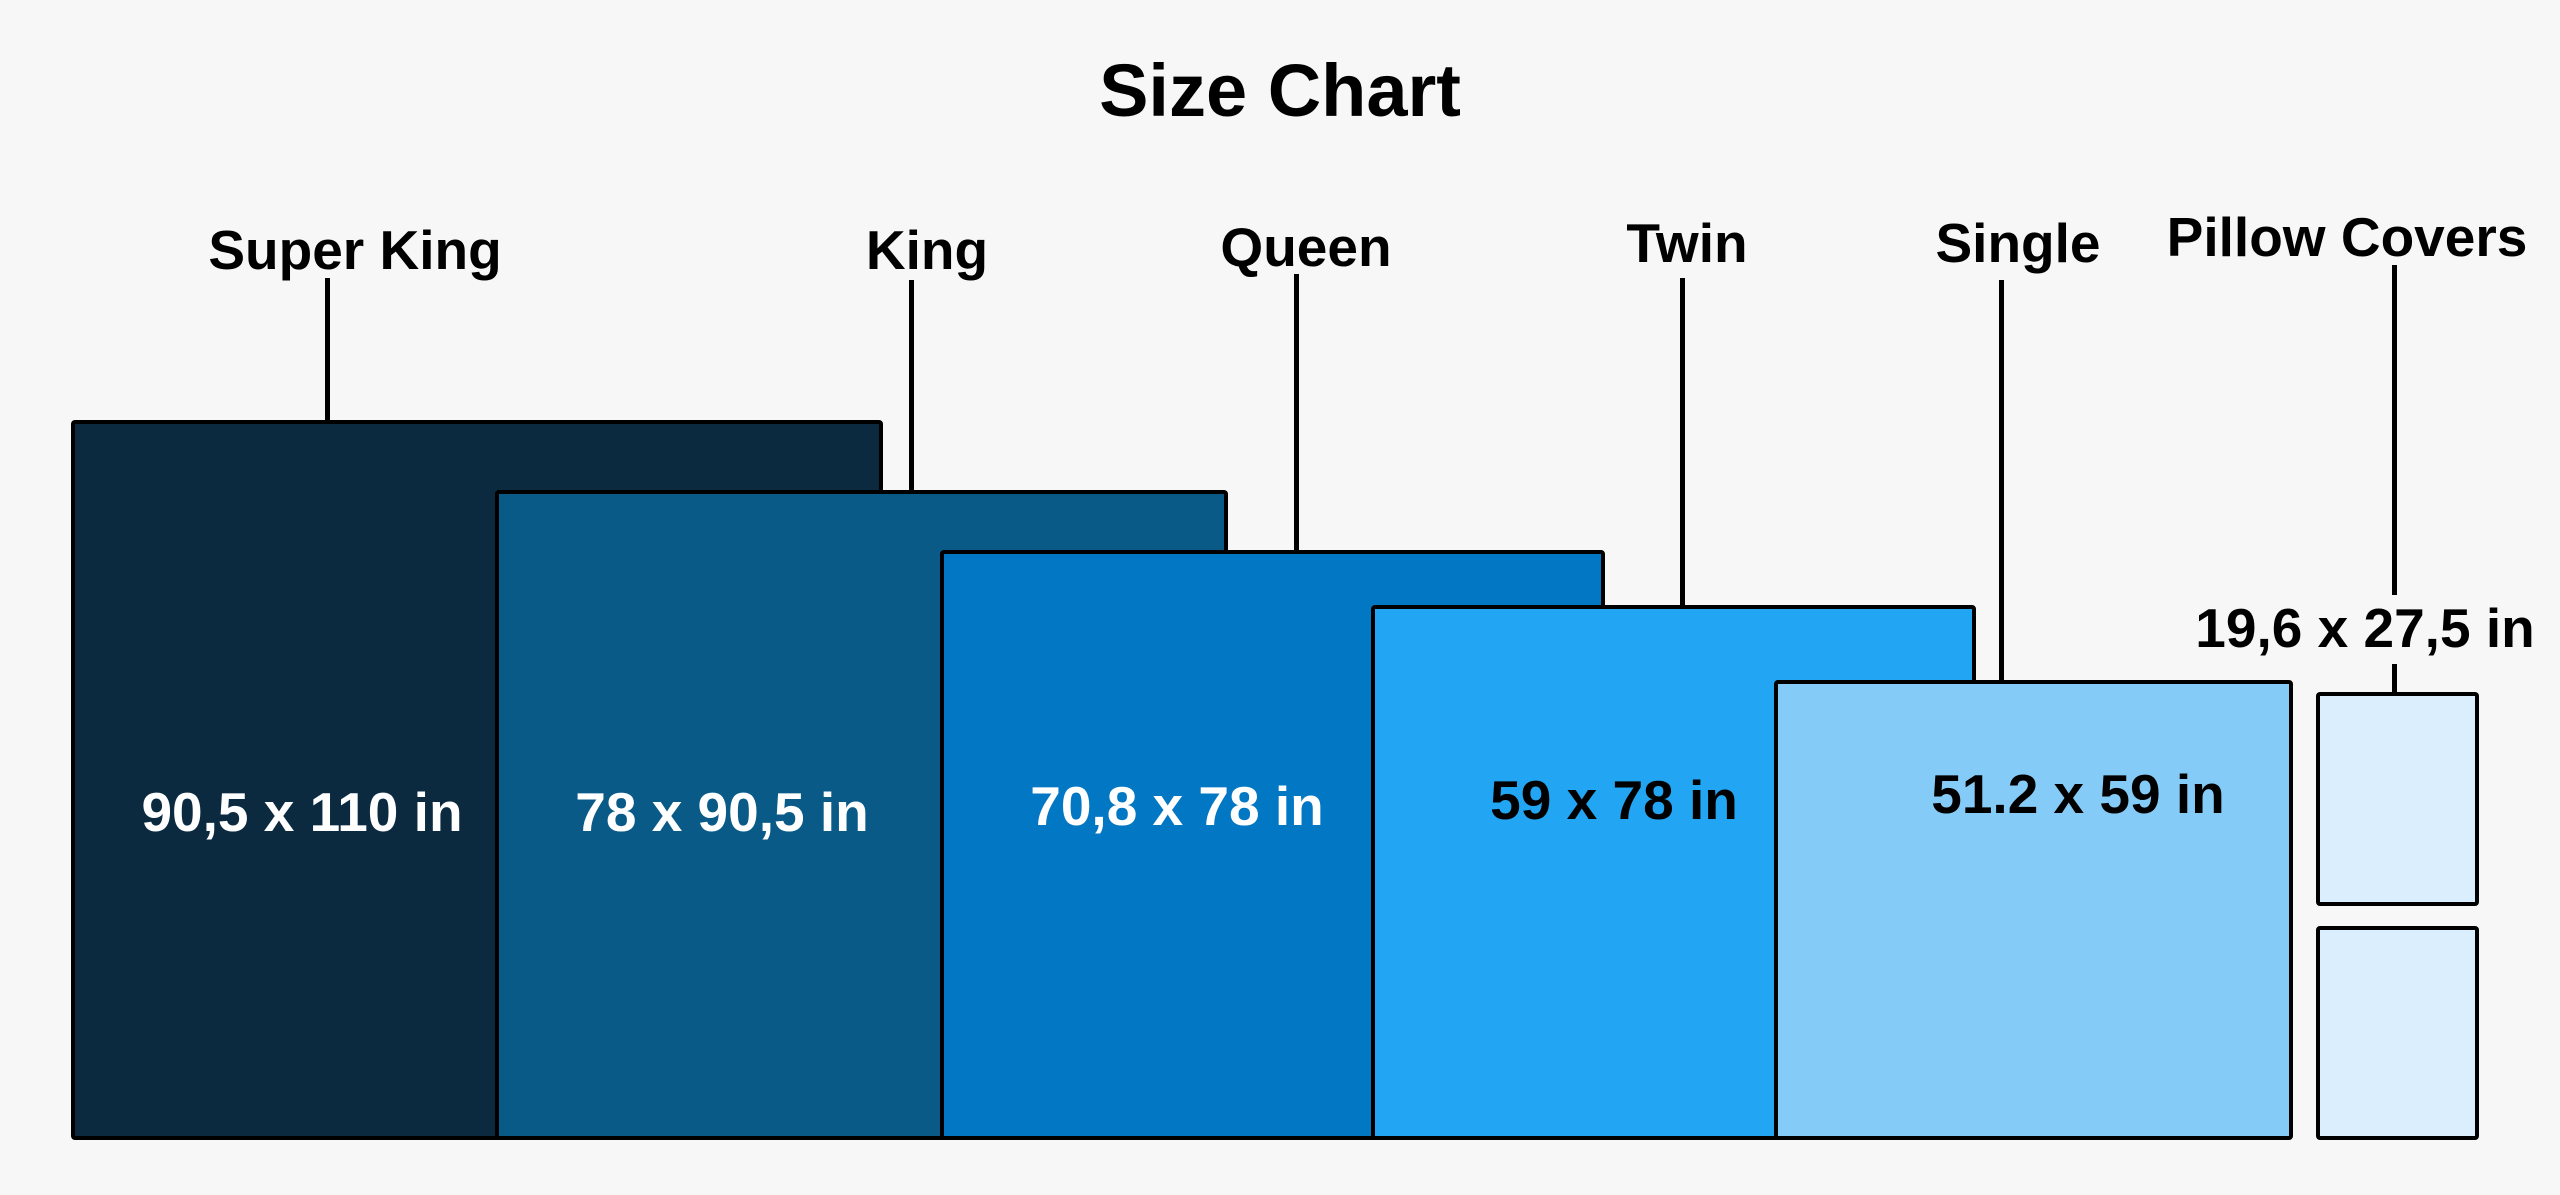 Image resolution: width=2560 pixels, height=1195 pixels. I want to click on label-pillow-covers: Pillow Covers, so click(2347, 237).